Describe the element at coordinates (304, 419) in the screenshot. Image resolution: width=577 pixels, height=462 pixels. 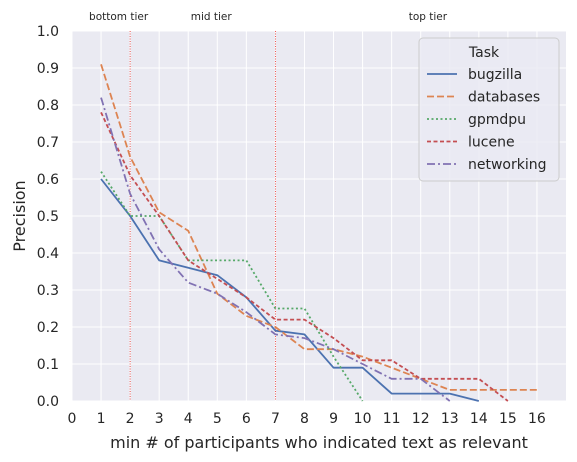
I see `x-tick-label: 8` at that location.